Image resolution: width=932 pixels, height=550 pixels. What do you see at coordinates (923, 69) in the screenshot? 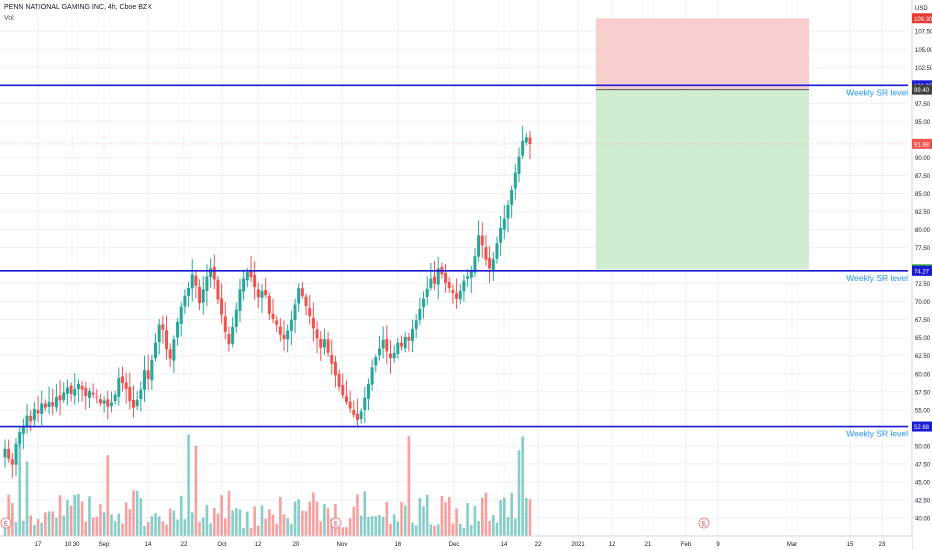
I see `y-tick-label: 102.50` at bounding box center [923, 69].